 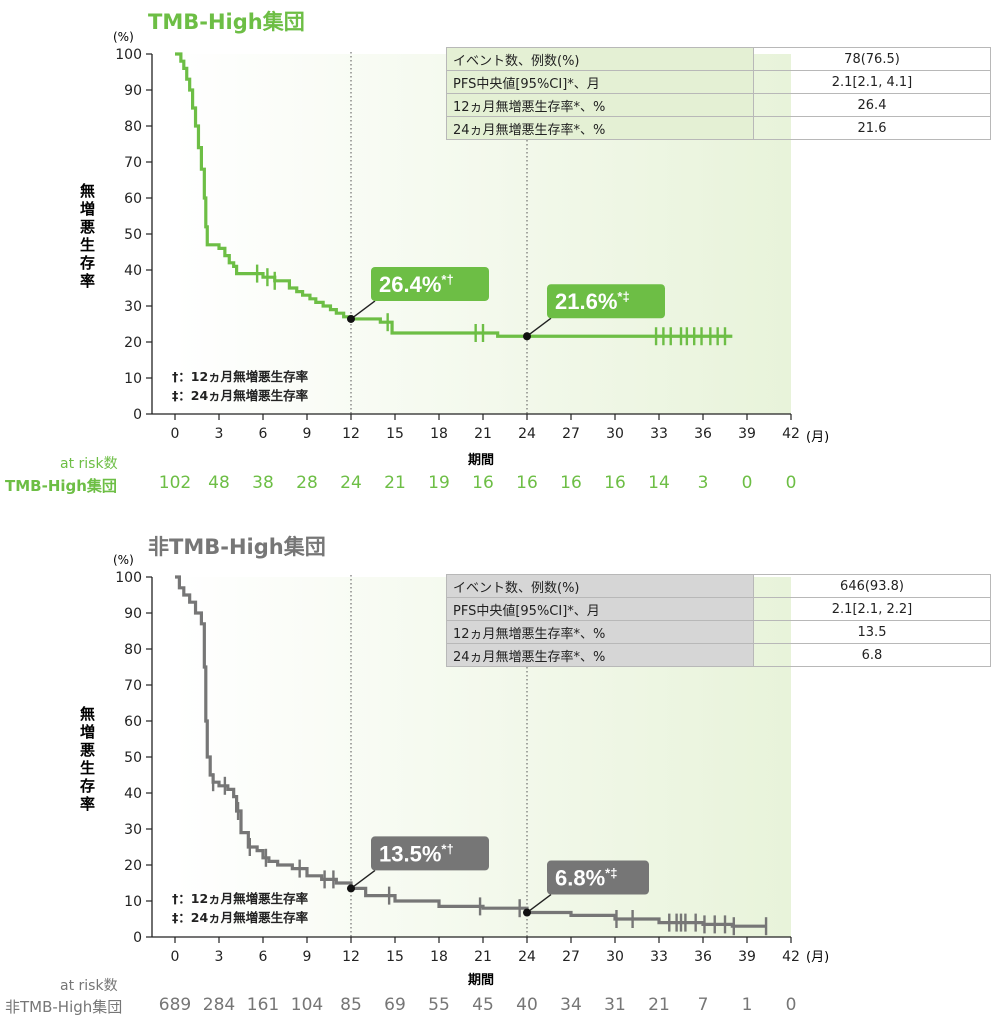 What do you see at coordinates (133, 271) in the screenshot?
I see `y-tick-label: 40` at bounding box center [133, 271].